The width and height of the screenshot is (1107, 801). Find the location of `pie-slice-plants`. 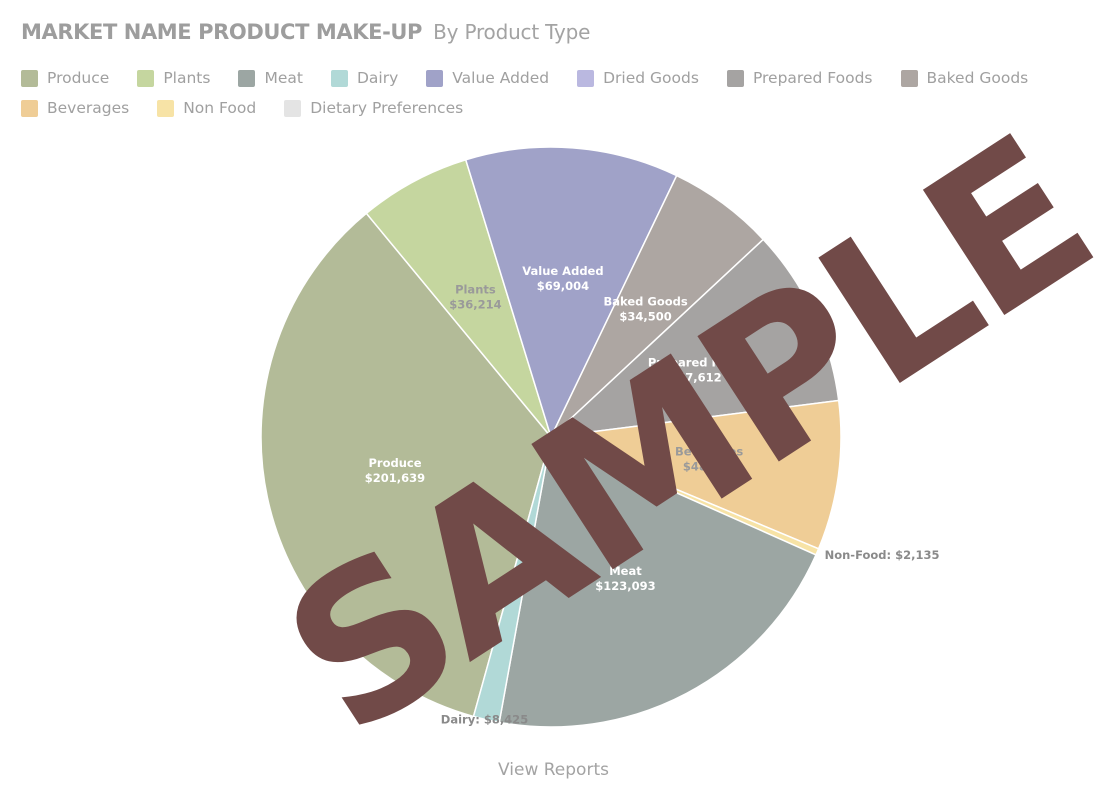

pie-slice-plants is located at coordinates (458, 298).